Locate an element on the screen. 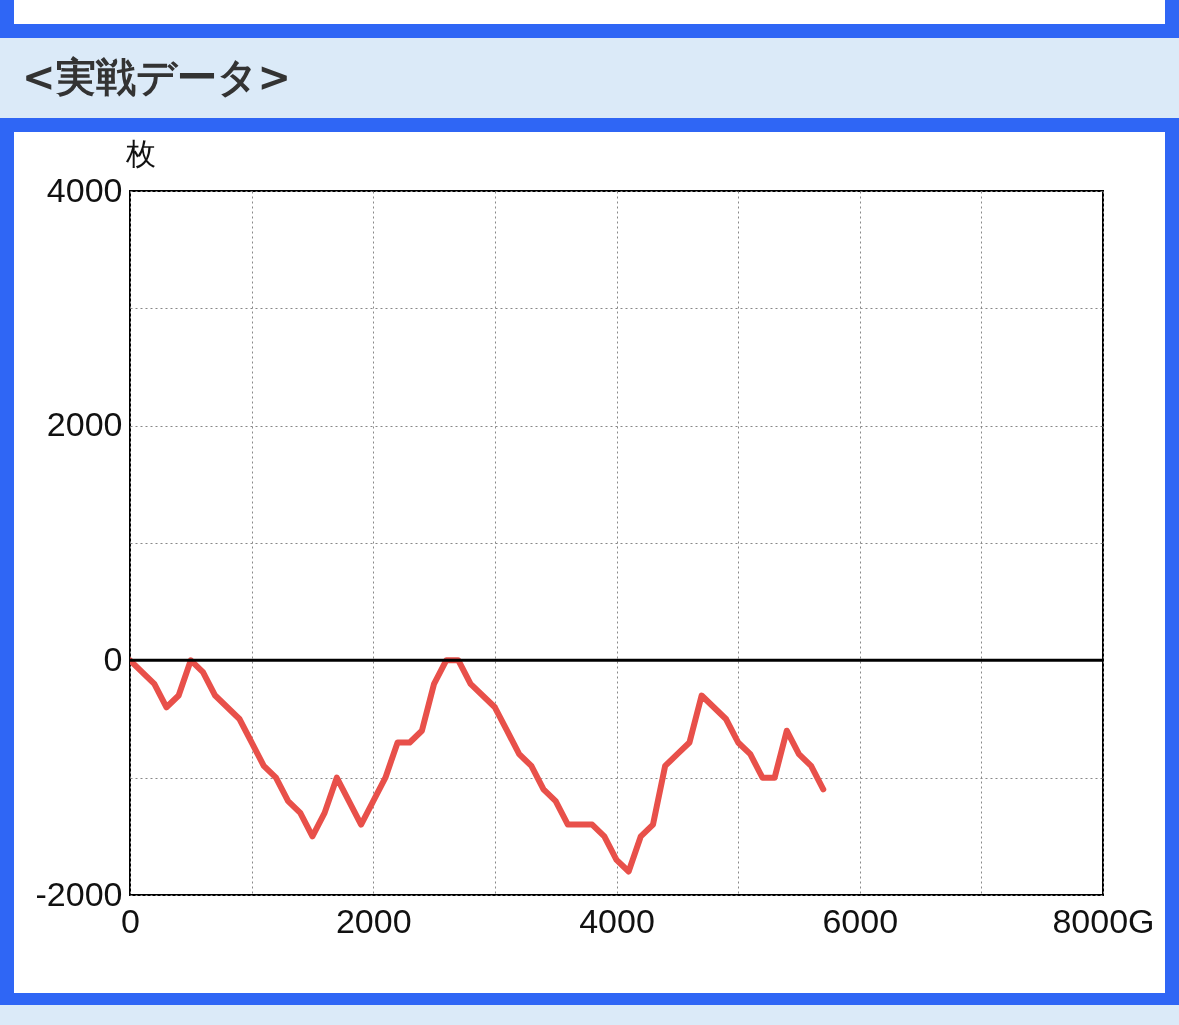 The width and height of the screenshot is (1179, 1025). x-tick-label: 8000G is located at coordinates (1103, 920).